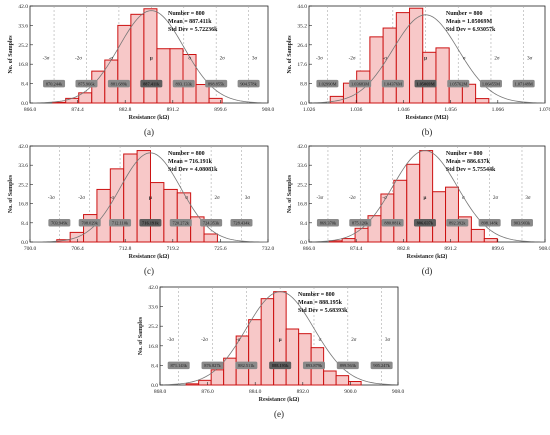 Image resolution: width=550 pixels, height=435 pixels. I want to click on y-tick-label: 0.0, so click(24, 104).